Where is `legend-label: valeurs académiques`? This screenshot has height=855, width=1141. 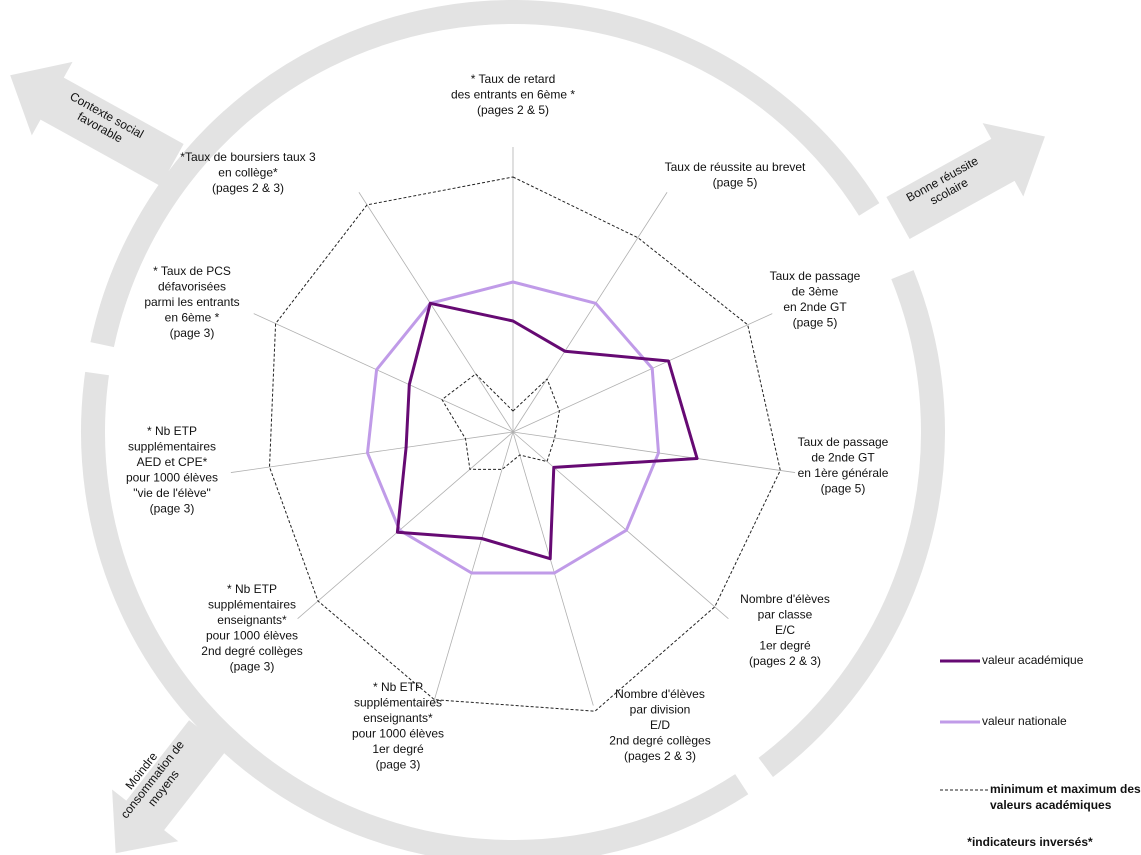
legend-label: valeurs académiques is located at coordinates (1051, 805).